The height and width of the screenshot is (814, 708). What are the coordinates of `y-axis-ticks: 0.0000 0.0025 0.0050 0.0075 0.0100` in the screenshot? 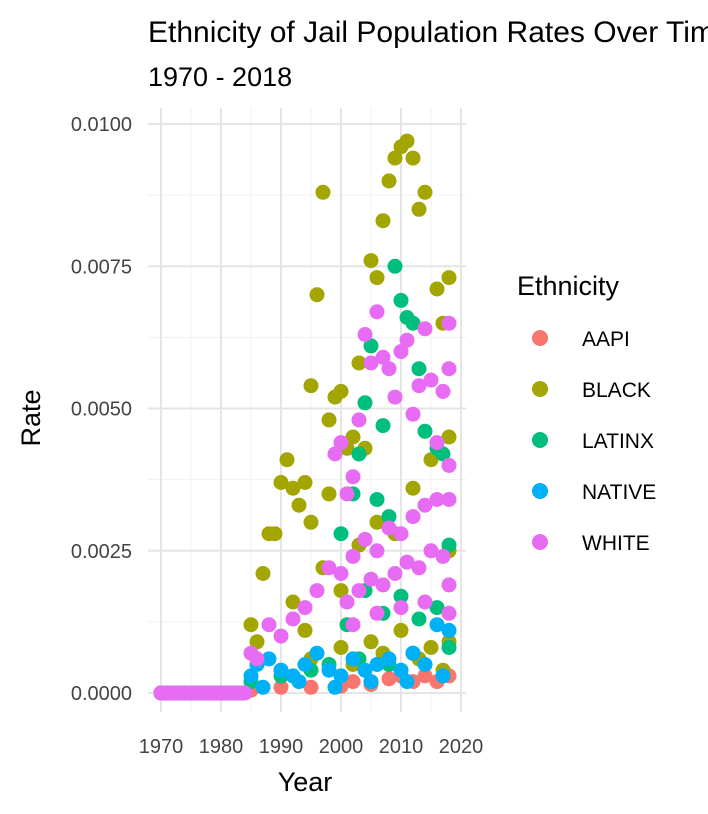 It's located at (101, 409).